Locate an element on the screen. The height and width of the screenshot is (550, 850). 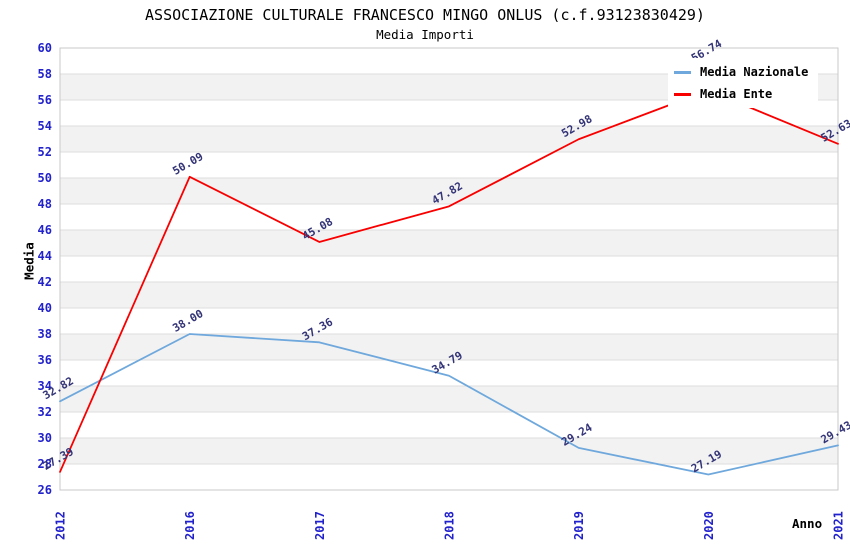
x-tick-label: 2019 is located at coordinates (579, 525).